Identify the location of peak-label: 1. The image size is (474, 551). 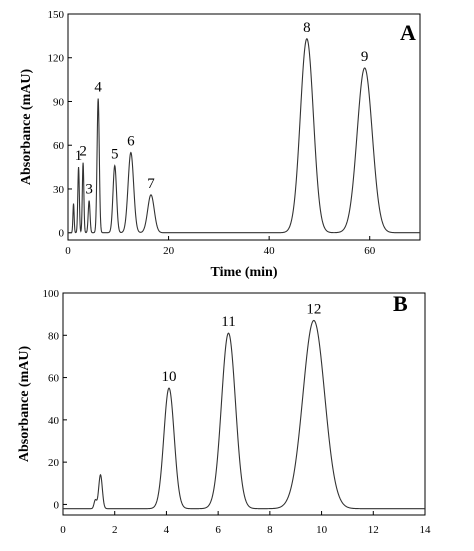
(79, 156).